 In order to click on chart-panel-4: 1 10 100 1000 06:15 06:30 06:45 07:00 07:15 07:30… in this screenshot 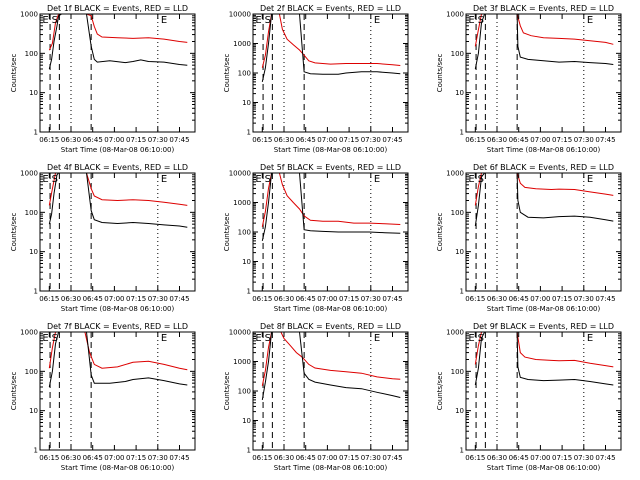, I will do `click(103, 238)`.